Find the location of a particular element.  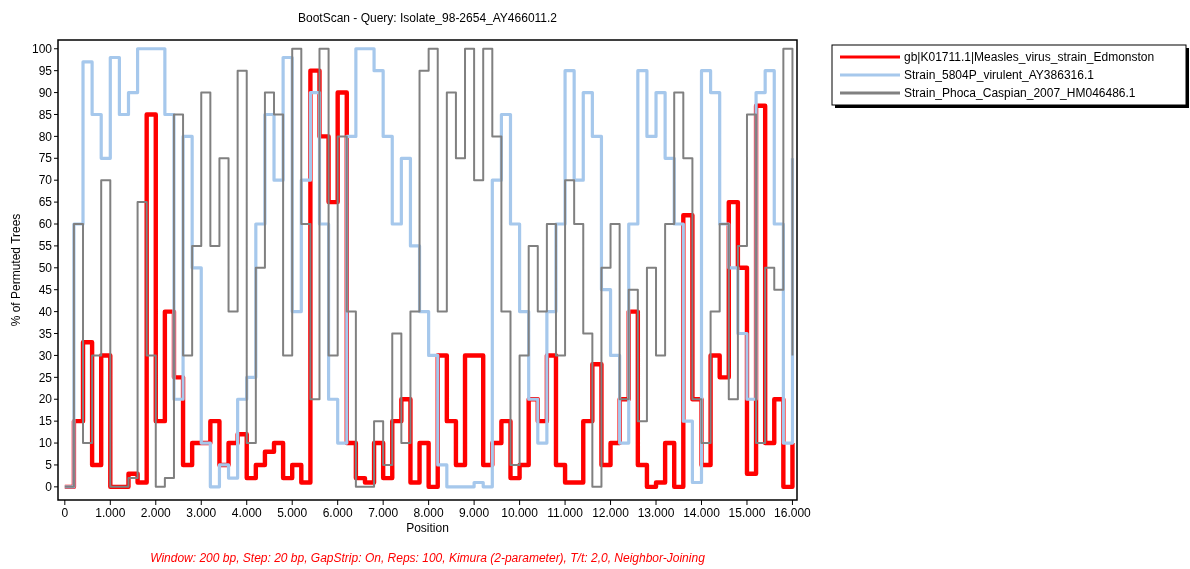

legend-label: gb|K01711.1|Measles_virus_strain_Edmonston is located at coordinates (1029, 57).